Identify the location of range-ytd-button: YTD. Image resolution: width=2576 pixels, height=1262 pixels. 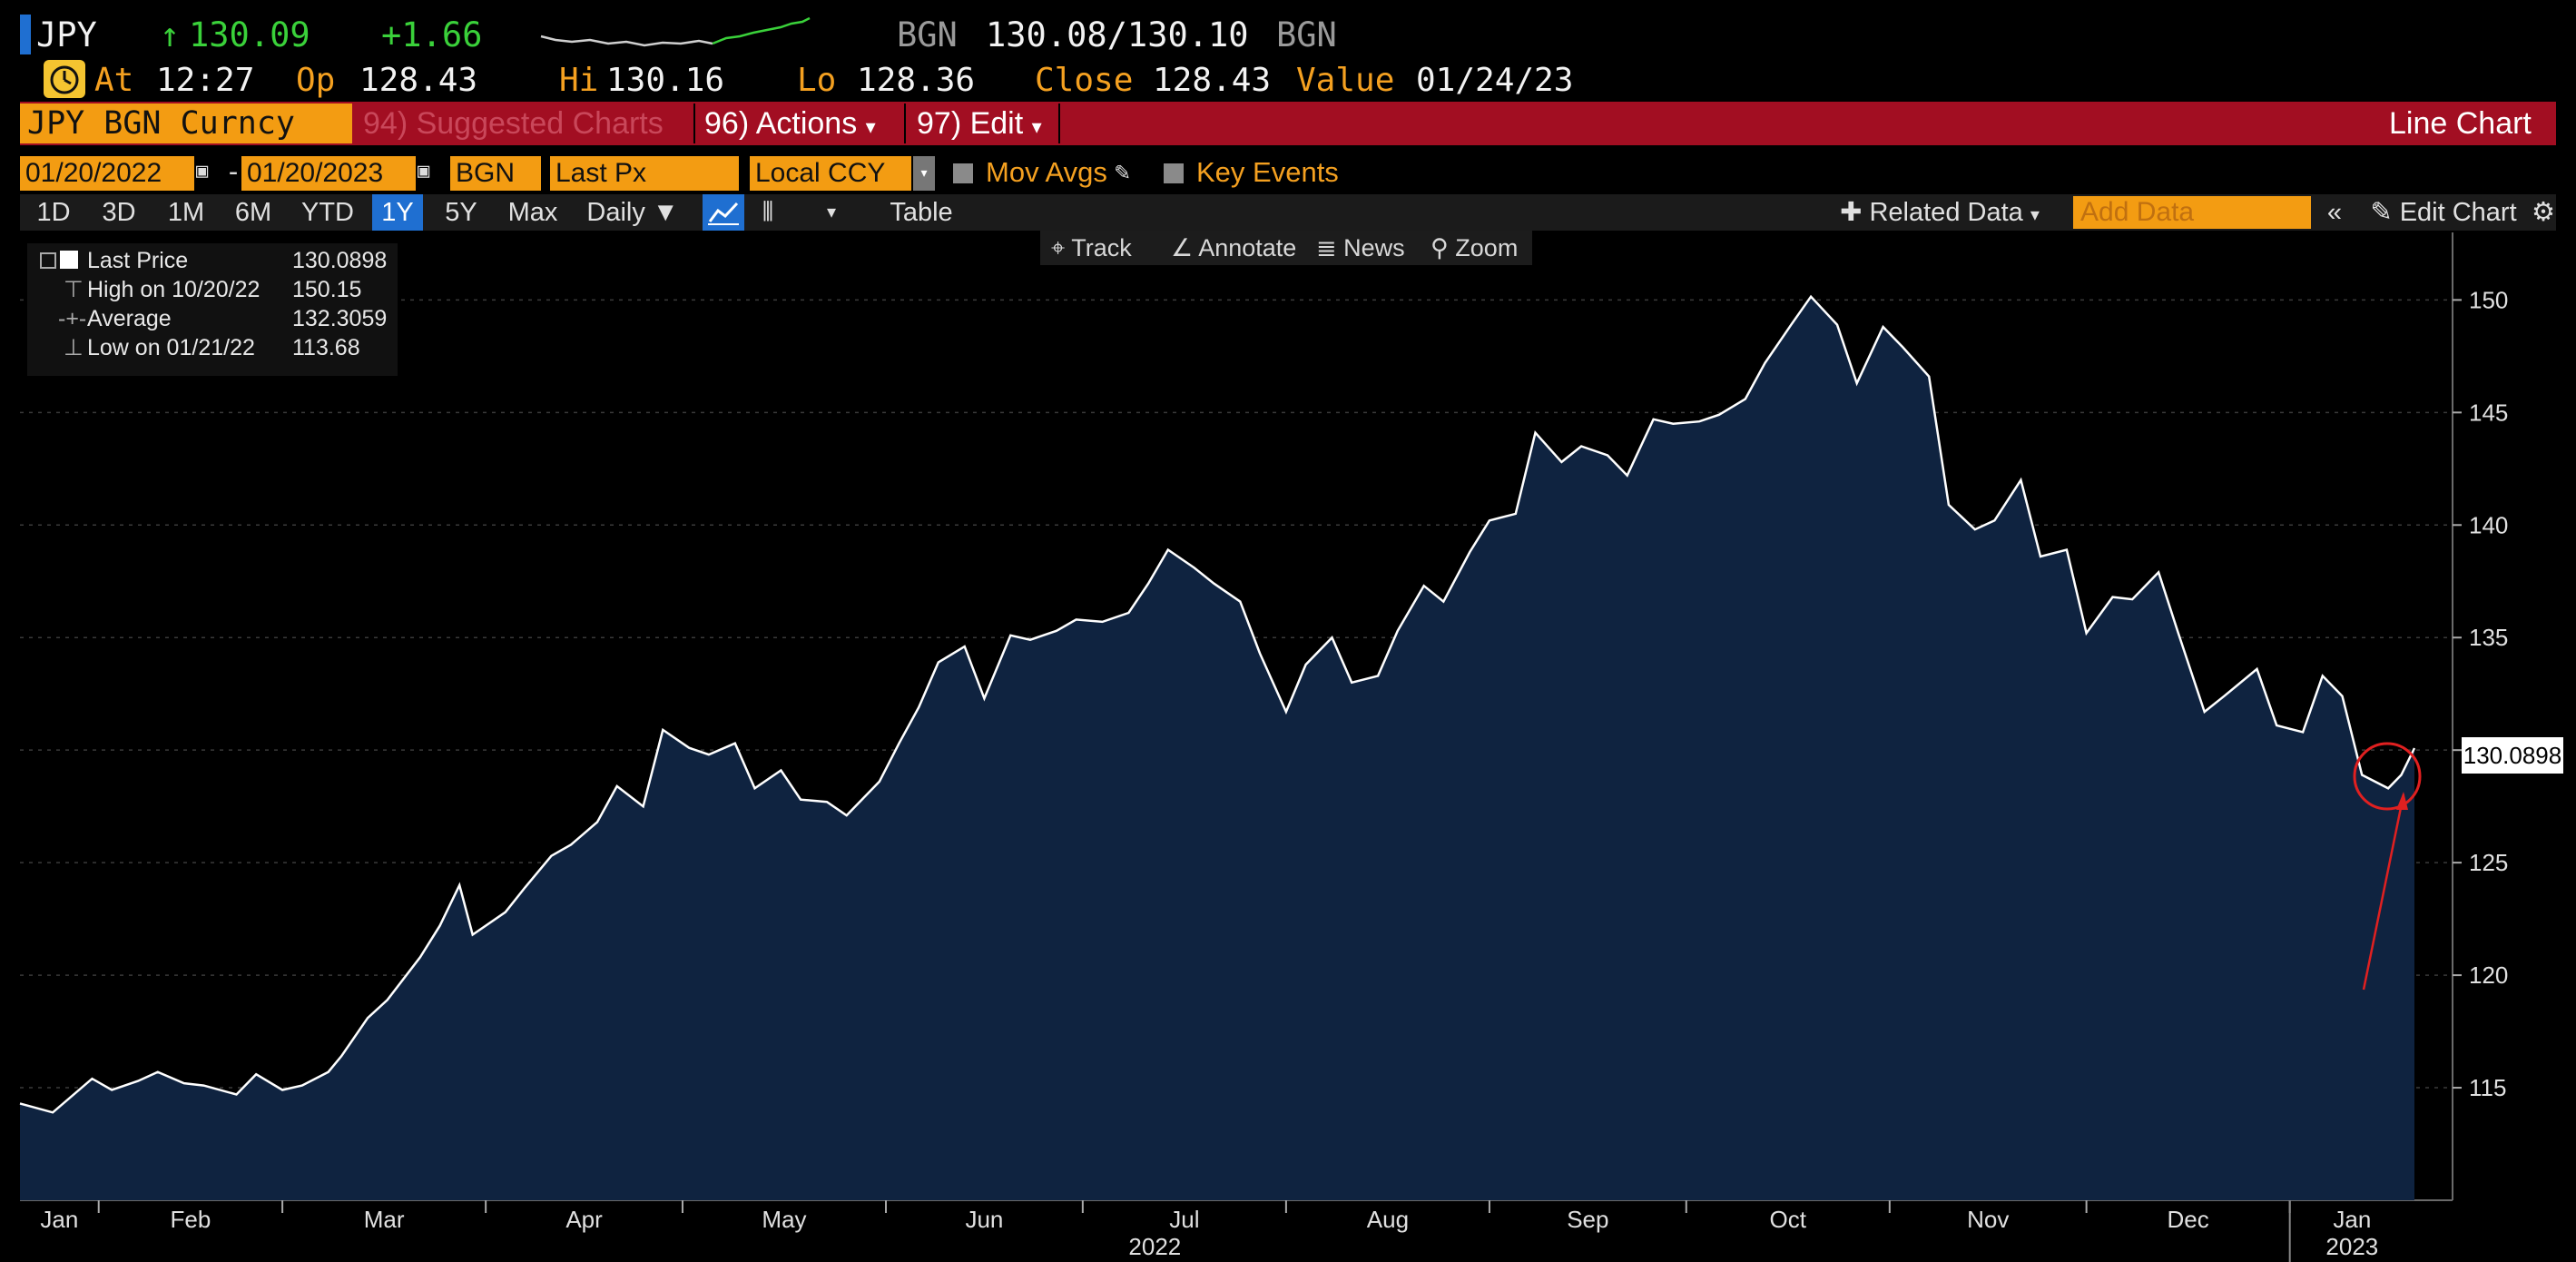
(327, 213).